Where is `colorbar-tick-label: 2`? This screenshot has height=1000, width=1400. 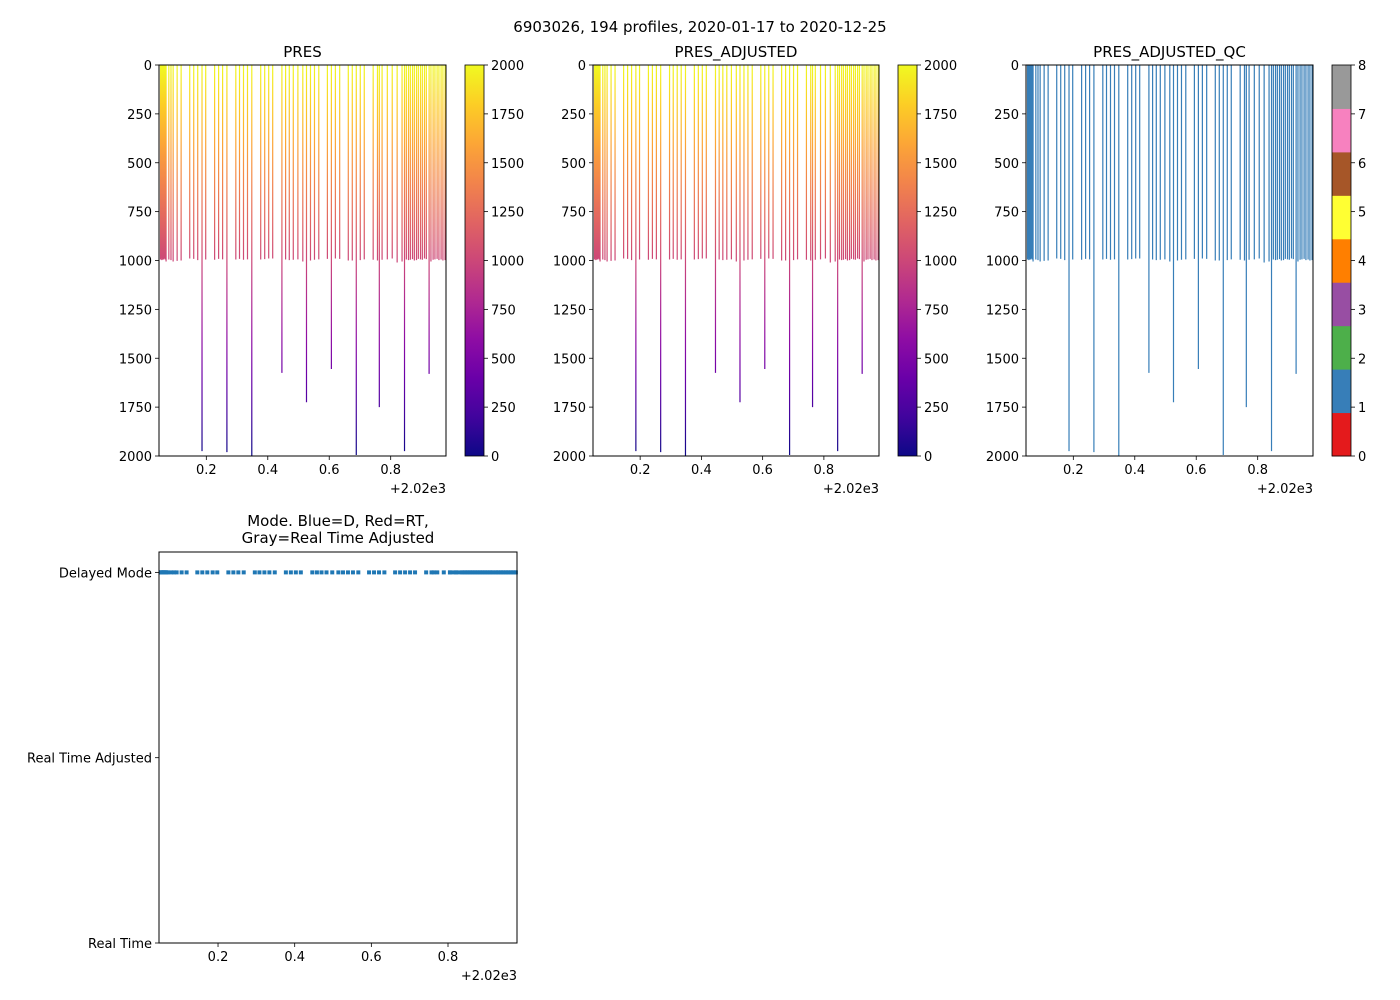 colorbar-tick-label: 2 is located at coordinates (1362, 359).